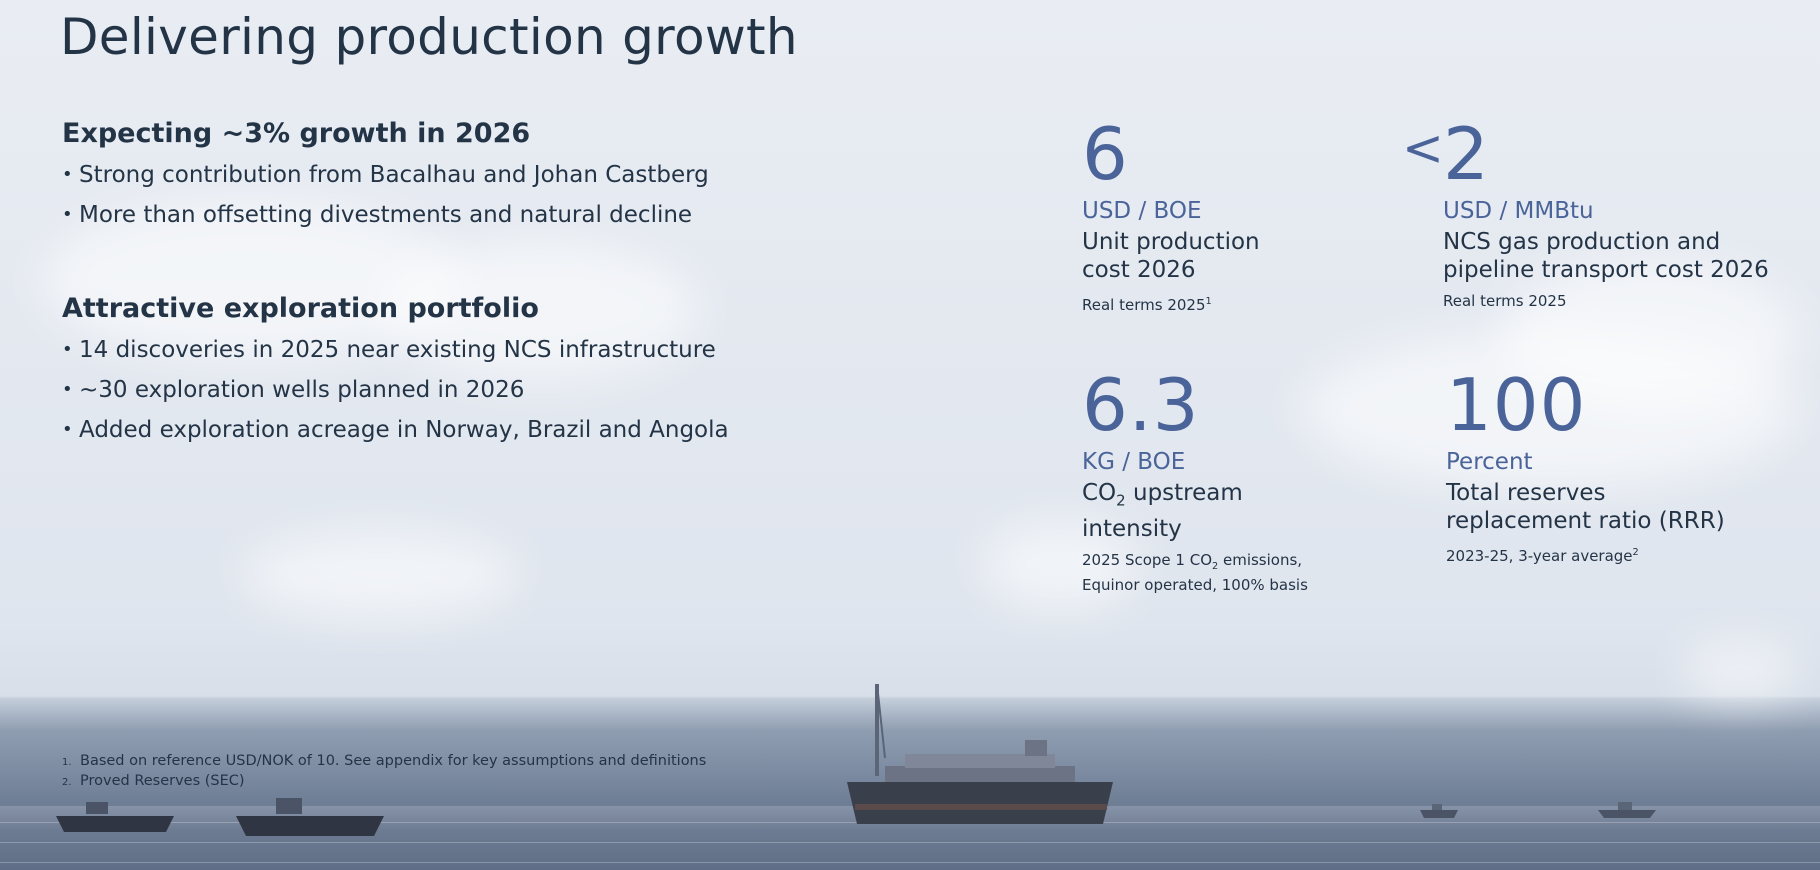 The image size is (1820, 870). Describe the element at coordinates (1539, 556) in the screenshot. I see `note-text: 2023-25, 3-year average` at that location.